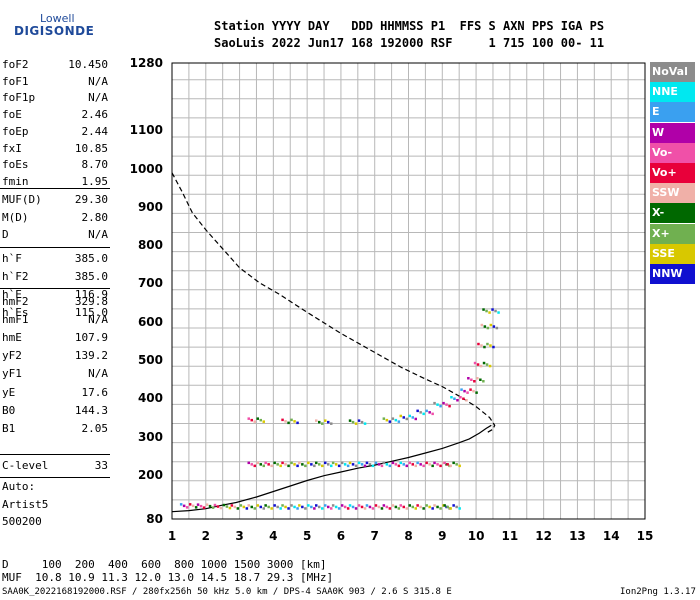 Image resolution: width=700 pixels, height=600 pixels. What do you see at coordinates (12, 115) in the screenshot?
I see `param-name: foE` at bounding box center [12, 115].